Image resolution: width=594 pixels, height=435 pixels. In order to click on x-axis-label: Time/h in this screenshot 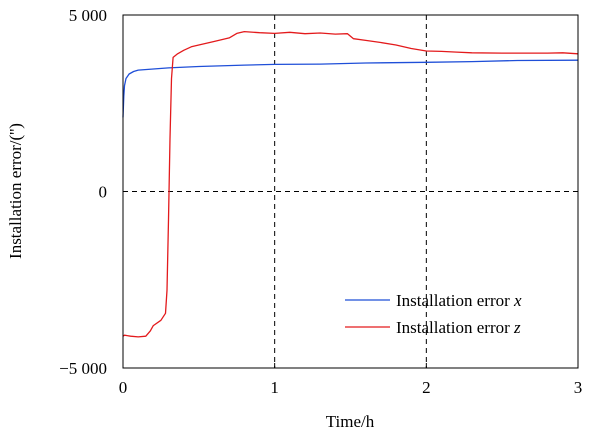, I will do `click(350, 421)`.